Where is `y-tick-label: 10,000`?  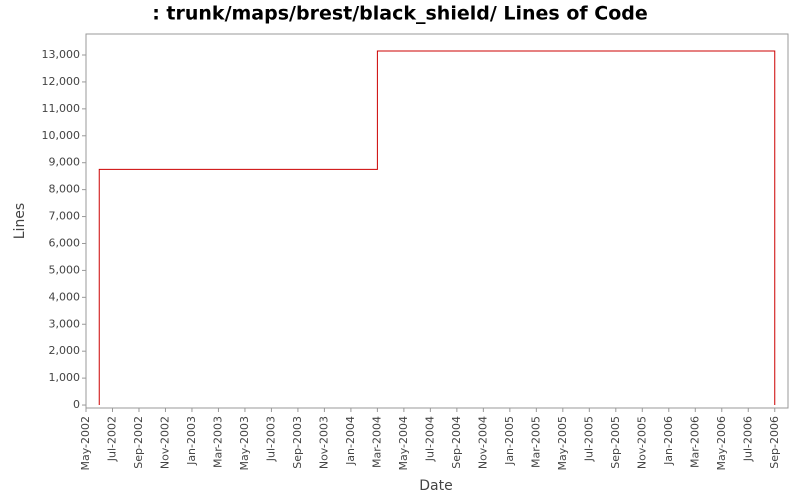 y-tick-label: 10,000 is located at coordinates (61, 135).